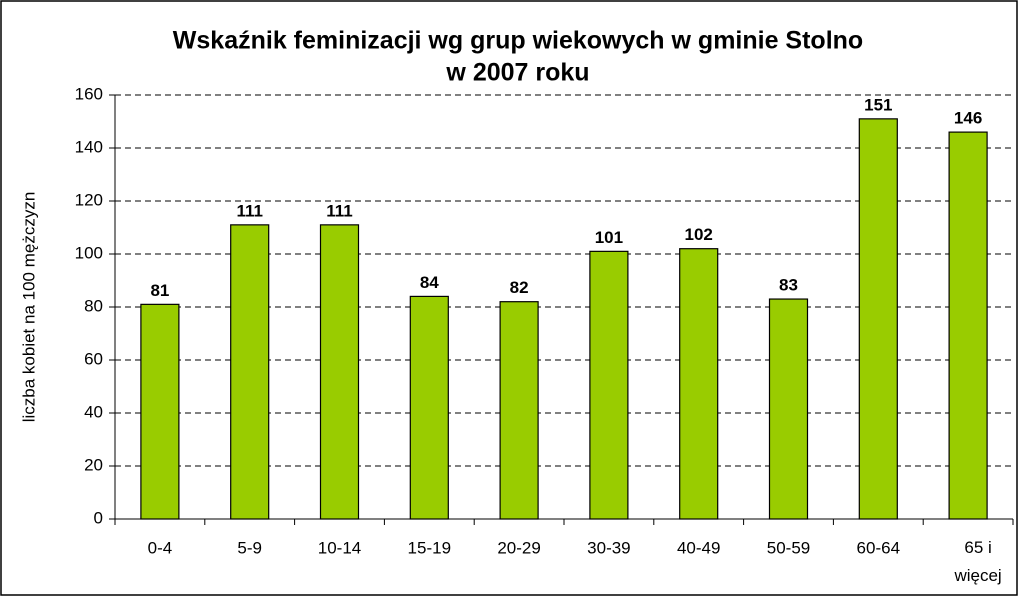 The width and height of the screenshot is (1018, 596). Describe the element at coordinates (339, 547) in the screenshot. I see `x-tick-label: 10-14` at that location.